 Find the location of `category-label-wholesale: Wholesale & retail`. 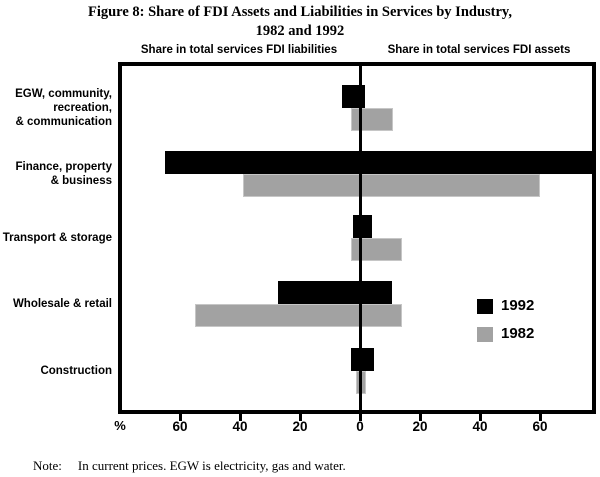

category-label-wholesale: Wholesale & retail is located at coordinates (62, 304).